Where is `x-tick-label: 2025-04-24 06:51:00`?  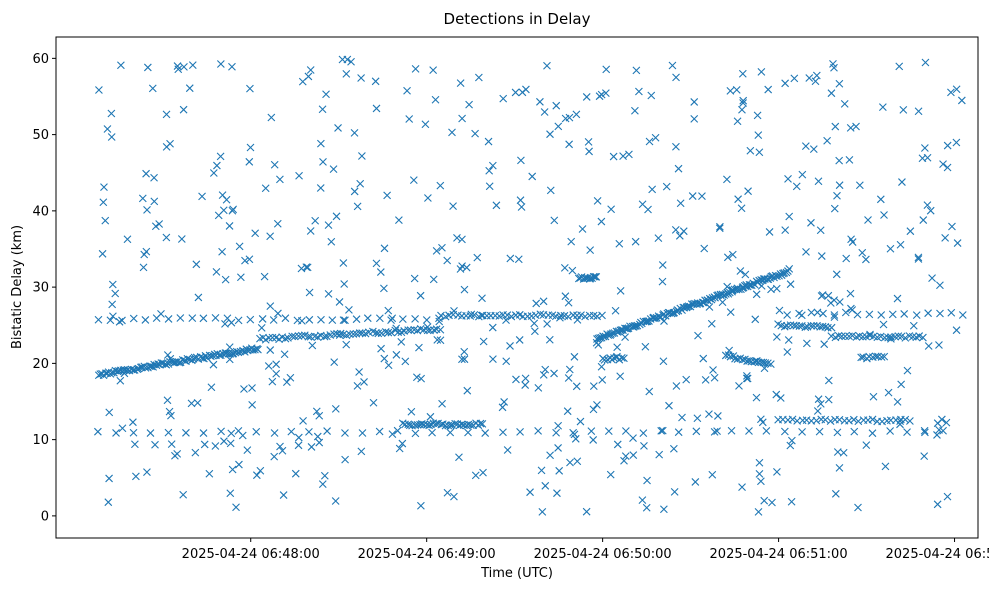 x-tick-label: 2025-04-24 06:51:00 is located at coordinates (779, 554).